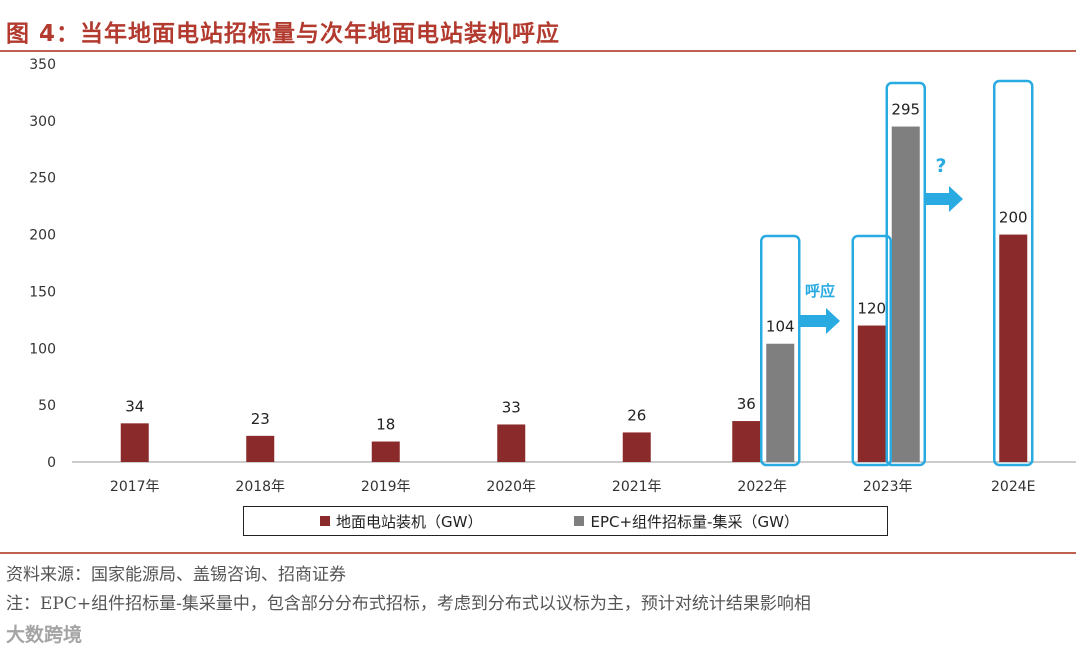  Describe the element at coordinates (1013, 218) in the screenshot. I see `data-label-series1: 200` at that location.